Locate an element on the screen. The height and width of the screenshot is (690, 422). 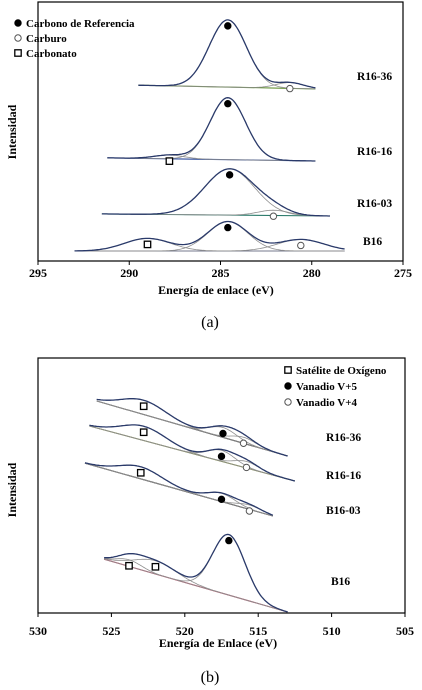
panel-a-sample-labels: R16-36 R16-16 R16-03 B16 is located at coordinates (374, 159).